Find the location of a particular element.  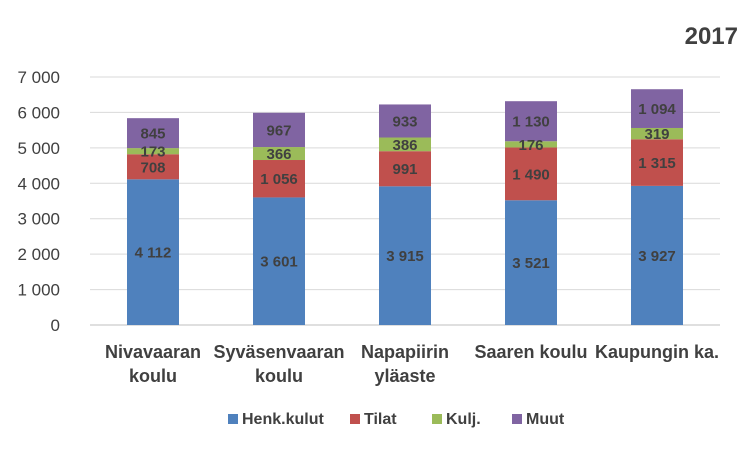

legend-label: Kulj. is located at coordinates (463, 419).